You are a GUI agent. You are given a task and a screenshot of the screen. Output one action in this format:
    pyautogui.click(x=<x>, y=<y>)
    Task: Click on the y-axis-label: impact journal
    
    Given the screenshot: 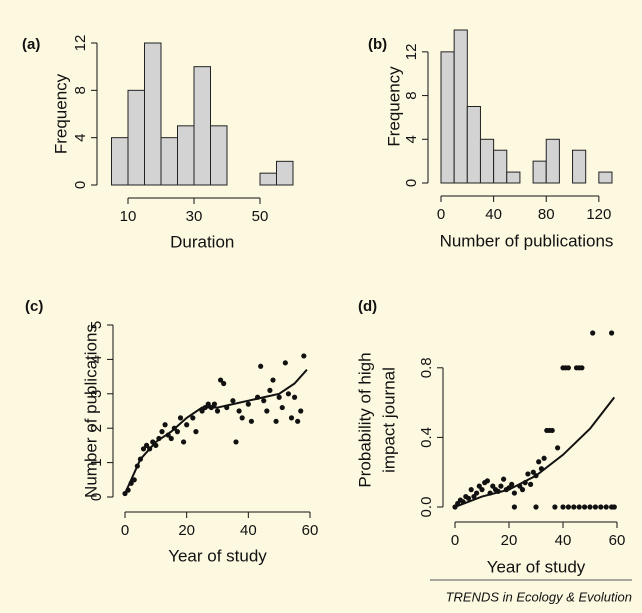 What is the action you would take?
    pyautogui.click(x=388, y=420)
    